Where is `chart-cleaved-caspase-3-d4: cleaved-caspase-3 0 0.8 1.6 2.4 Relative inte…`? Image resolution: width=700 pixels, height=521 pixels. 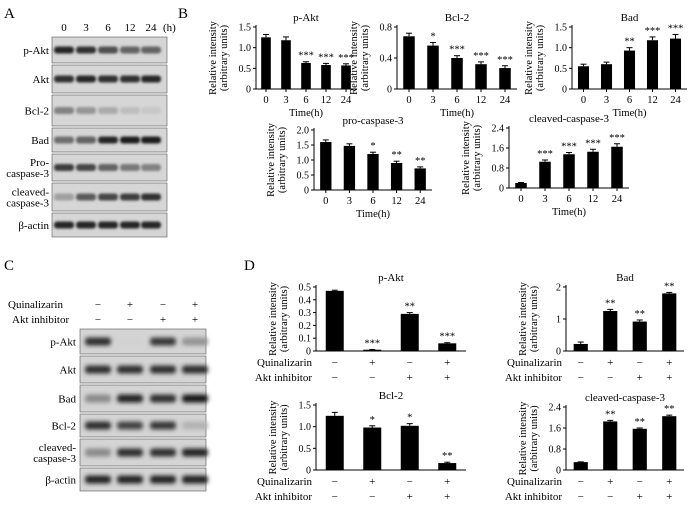
chart-cleaved-caspase-3-d4: cleaved-caspase-3 0 0.8 1.6 2.4 Relative inte… is located at coordinates (594, 447).